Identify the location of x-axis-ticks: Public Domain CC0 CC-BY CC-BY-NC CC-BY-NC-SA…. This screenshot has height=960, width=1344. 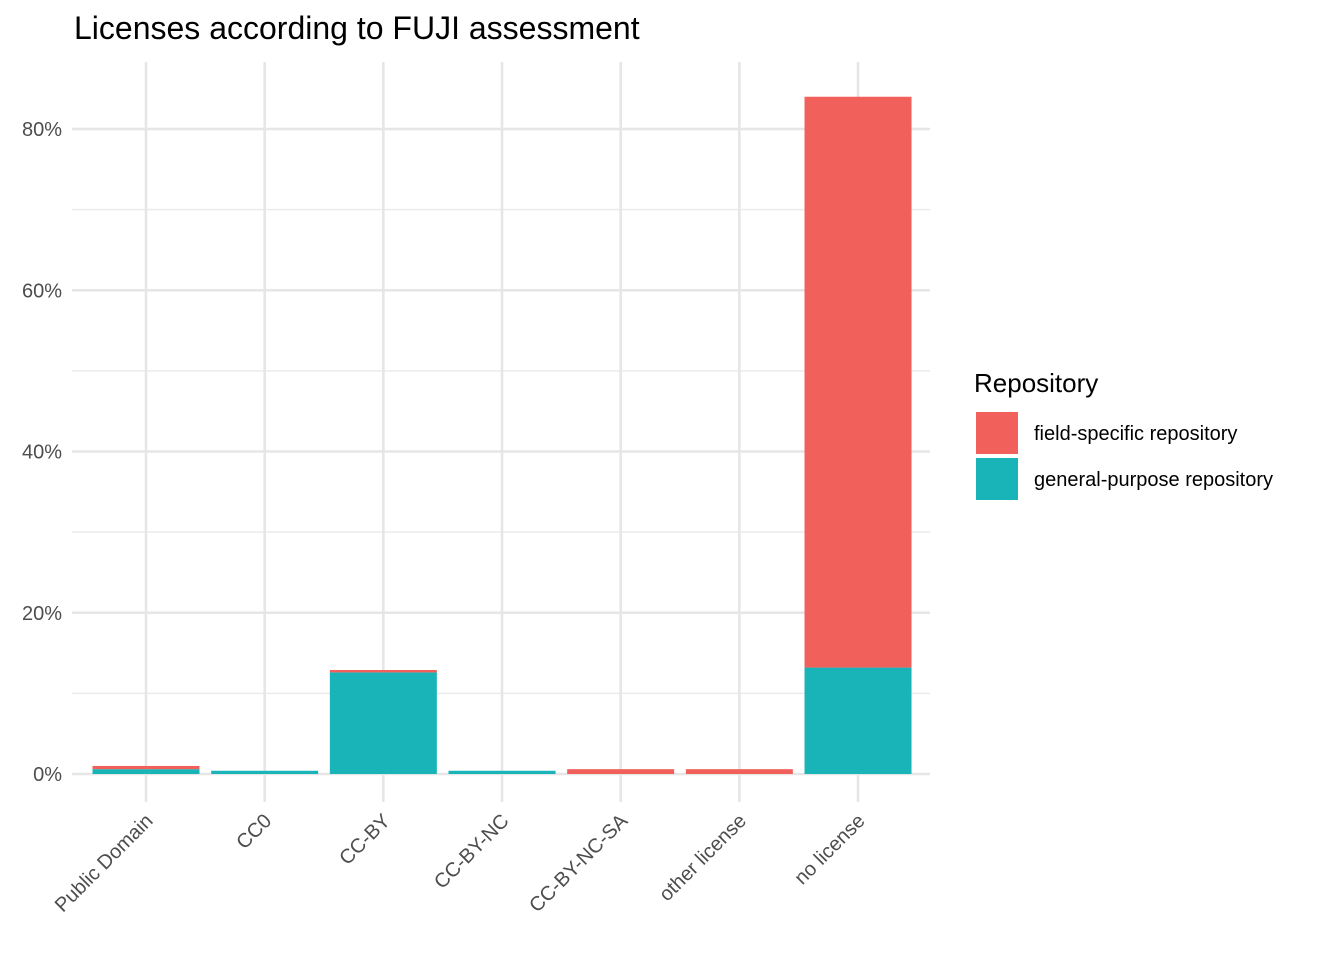
(460, 863).